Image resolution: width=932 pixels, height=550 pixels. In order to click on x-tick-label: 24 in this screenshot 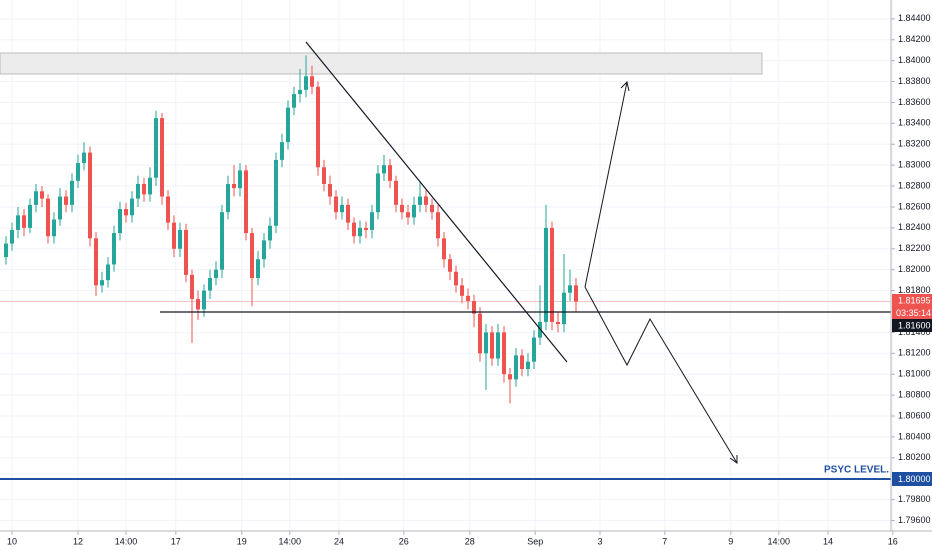, I will do `click(339, 541)`.